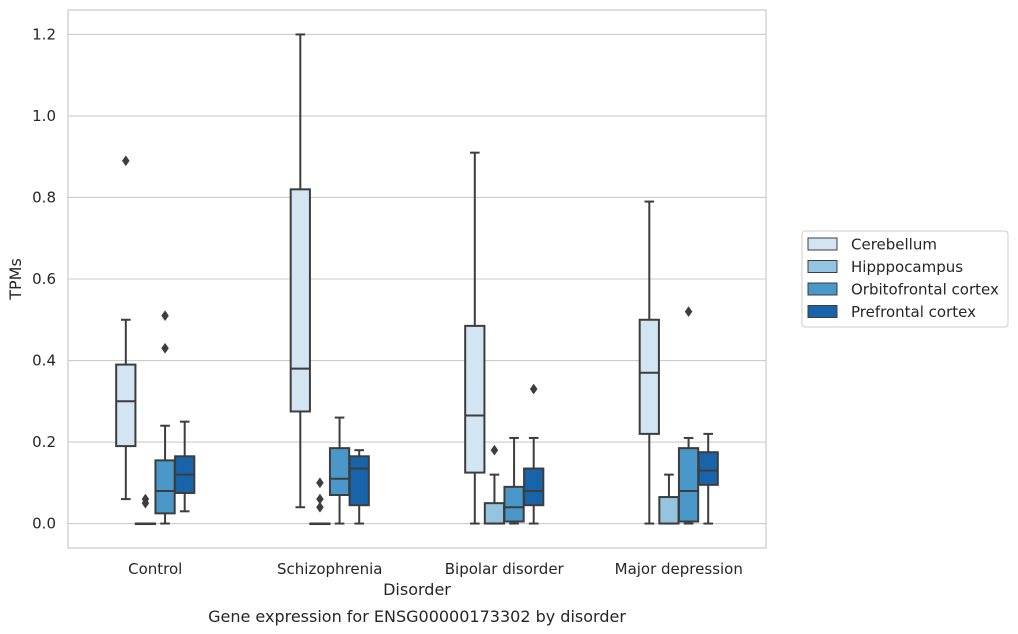 The image size is (1018, 634). What do you see at coordinates (417, 589) in the screenshot?
I see `x-axis-label: Disorder` at bounding box center [417, 589].